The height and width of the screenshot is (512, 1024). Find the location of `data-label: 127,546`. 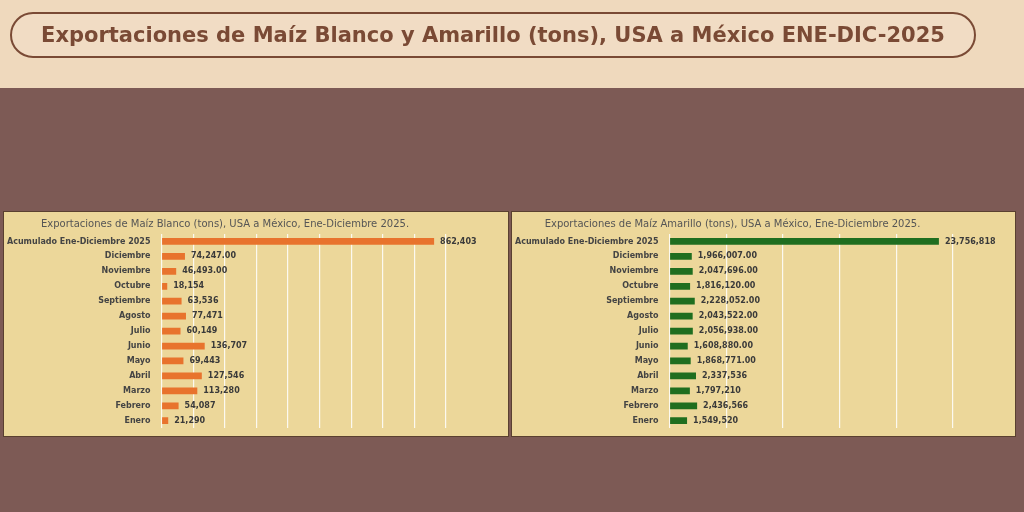

data-label: 127,546 is located at coordinates (226, 375).